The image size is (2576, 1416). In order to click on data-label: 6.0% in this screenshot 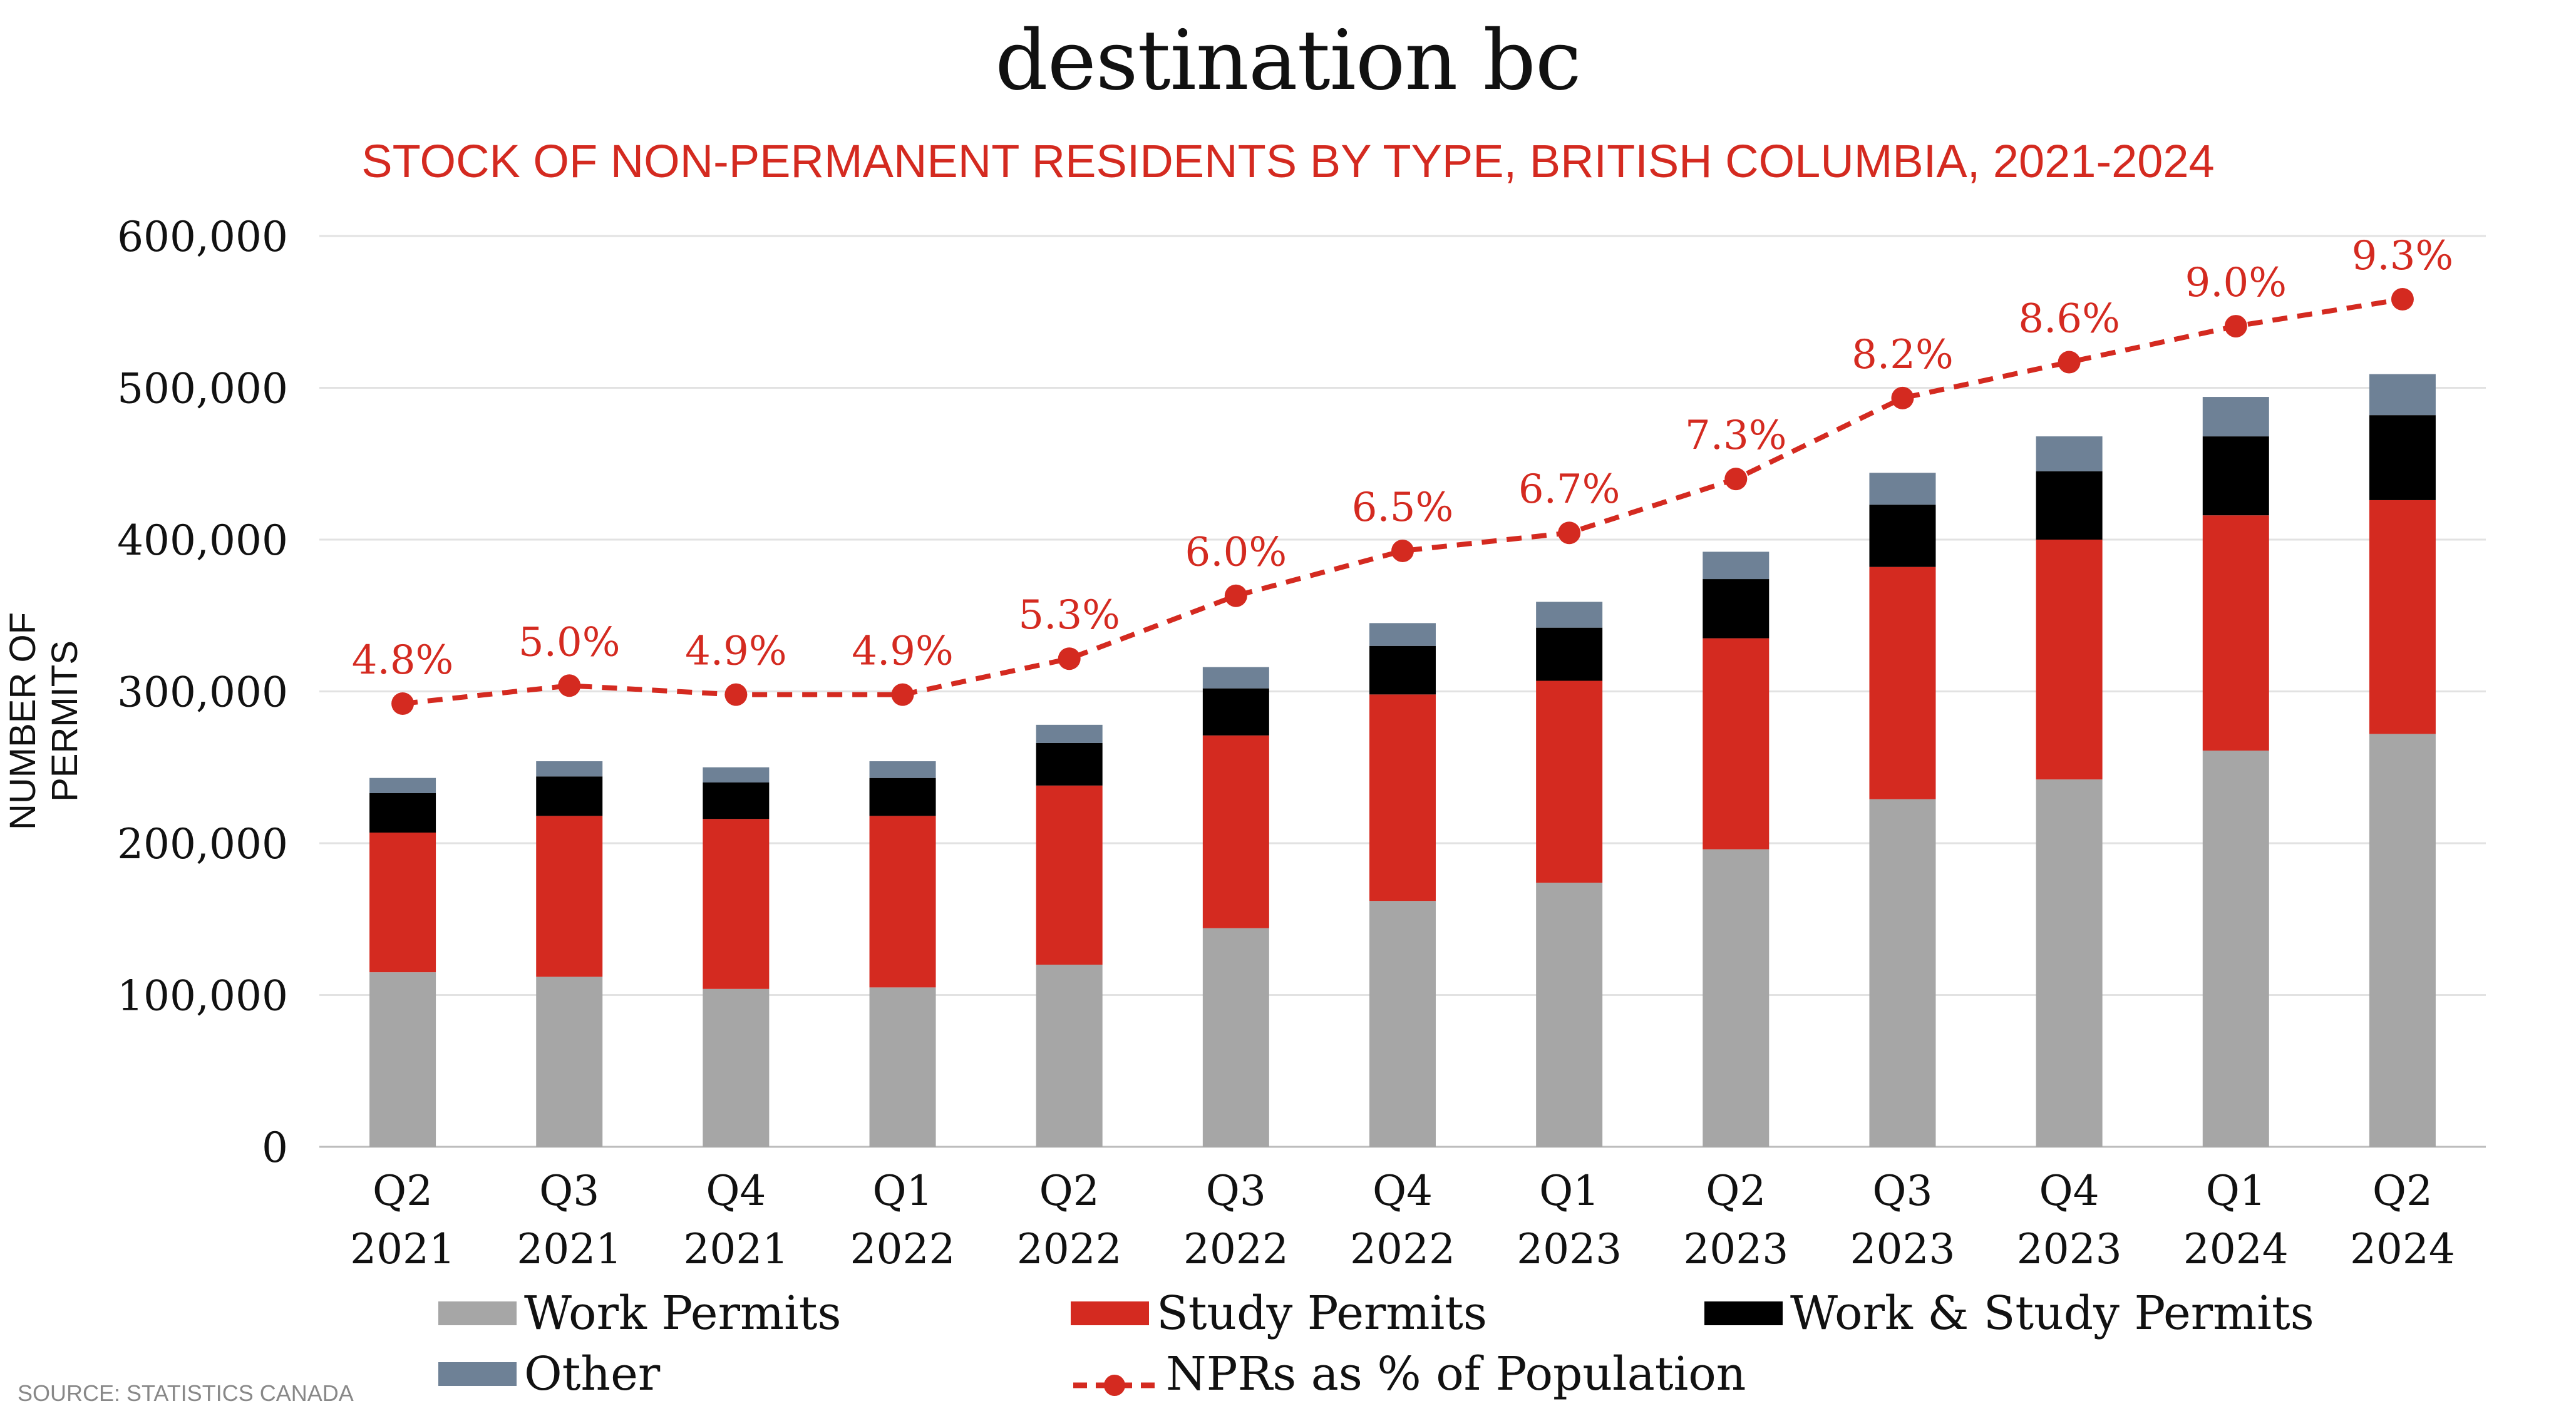, I will do `click(1236, 553)`.